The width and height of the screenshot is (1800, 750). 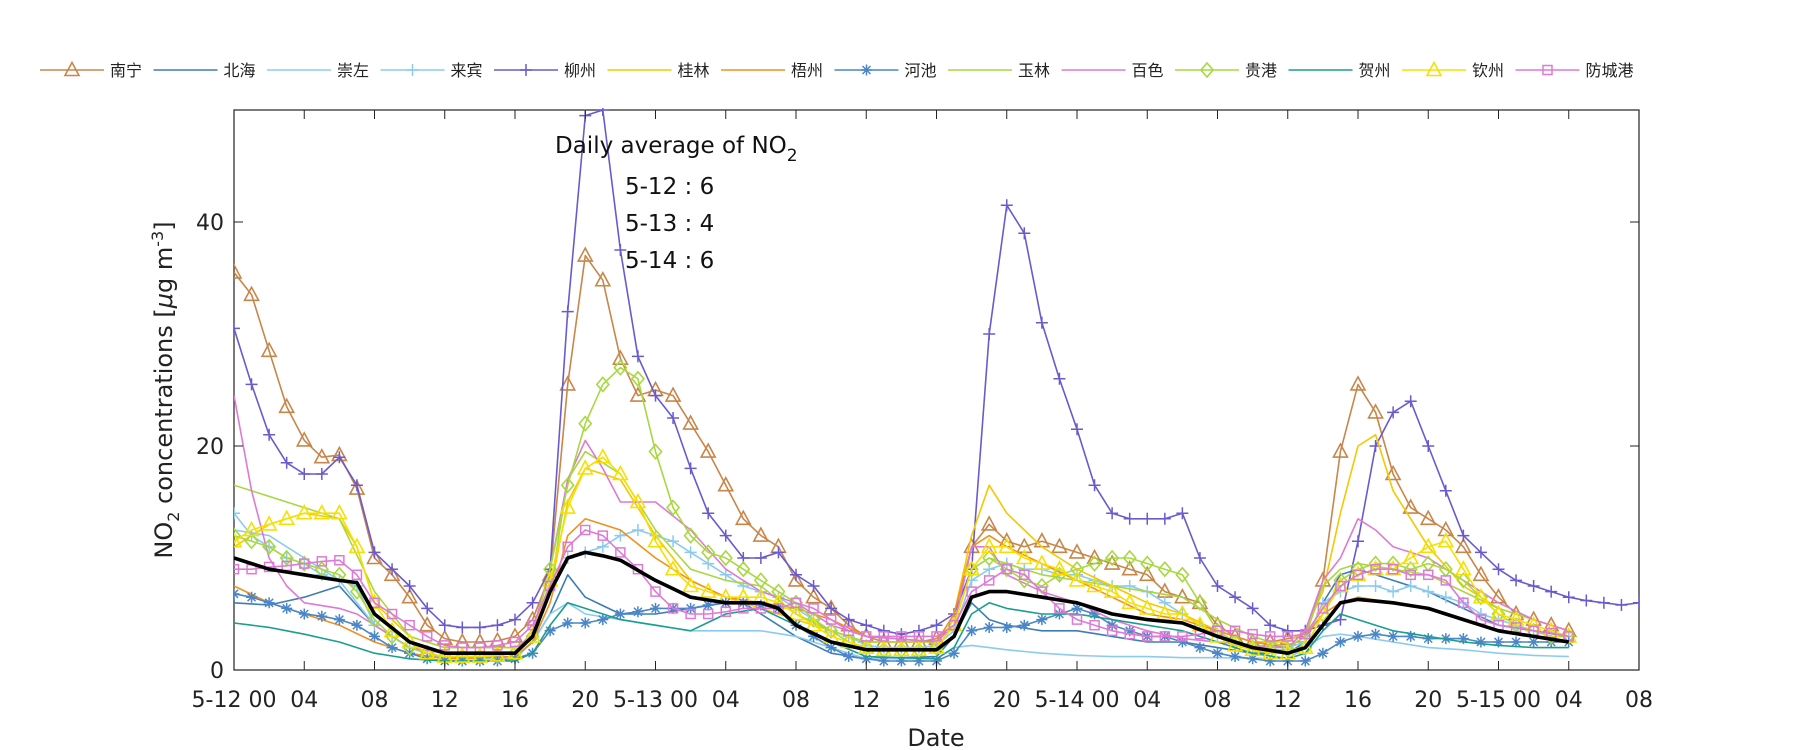 What do you see at coordinates (580, 70) in the screenshot?
I see `legend-label-4: 柳州` at bounding box center [580, 70].